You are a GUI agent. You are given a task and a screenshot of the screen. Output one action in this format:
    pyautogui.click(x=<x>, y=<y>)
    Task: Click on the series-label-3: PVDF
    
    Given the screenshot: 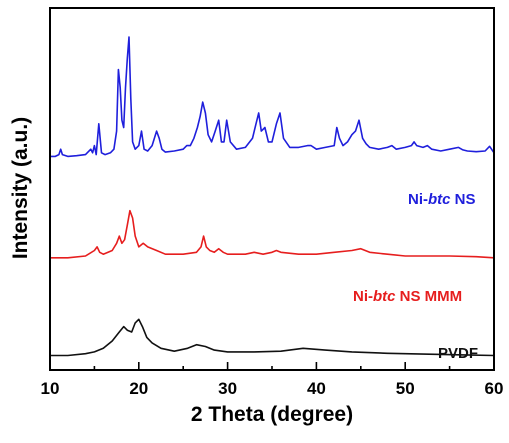 What is the action you would take?
    pyautogui.click(x=458, y=353)
    